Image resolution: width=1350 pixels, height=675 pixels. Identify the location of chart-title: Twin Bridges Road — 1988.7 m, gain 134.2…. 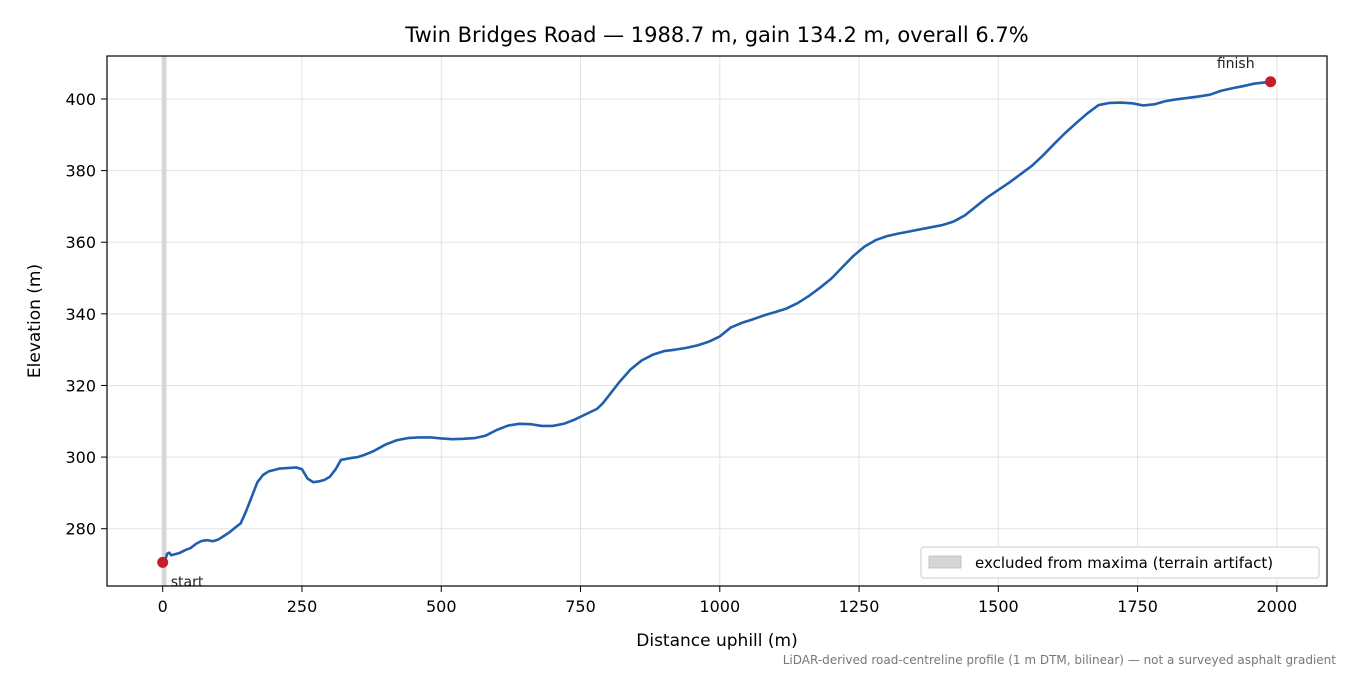
(716, 35).